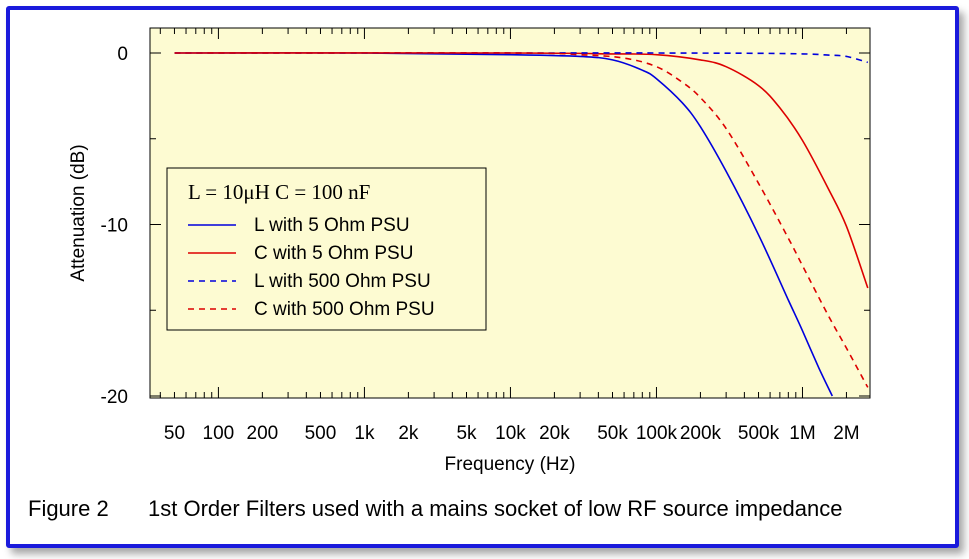  I want to click on y-tick-label: -20, so click(114, 397).